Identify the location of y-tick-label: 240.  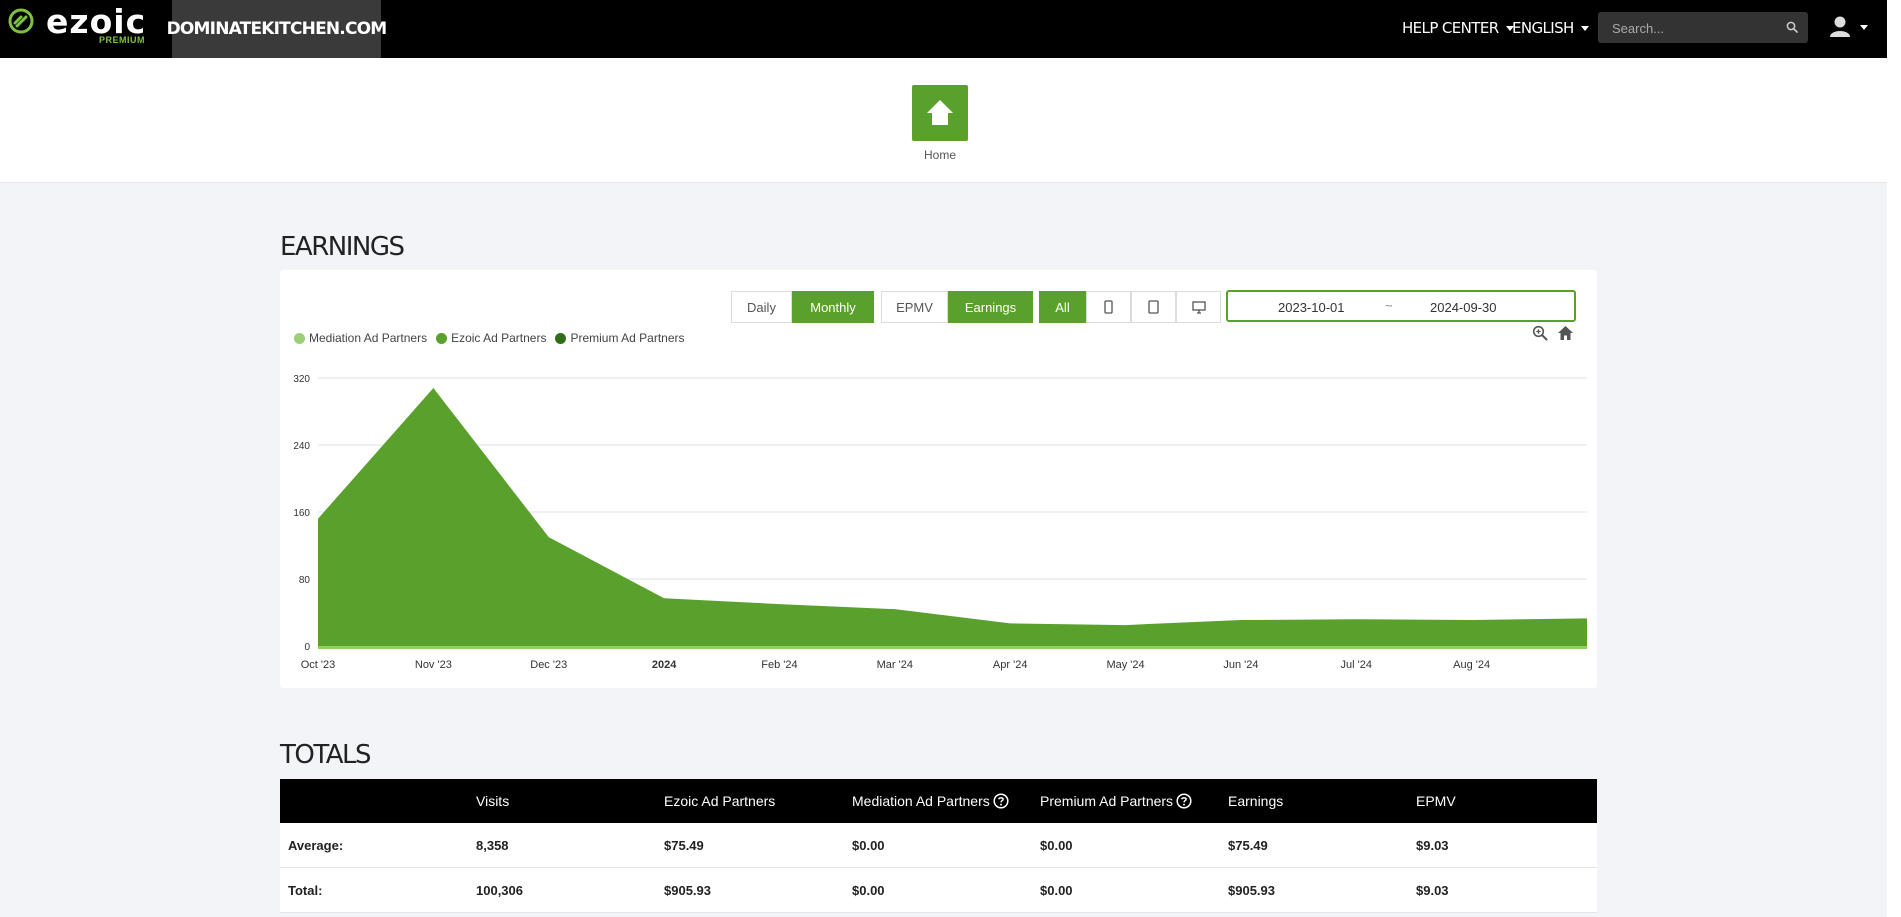
(301, 446).